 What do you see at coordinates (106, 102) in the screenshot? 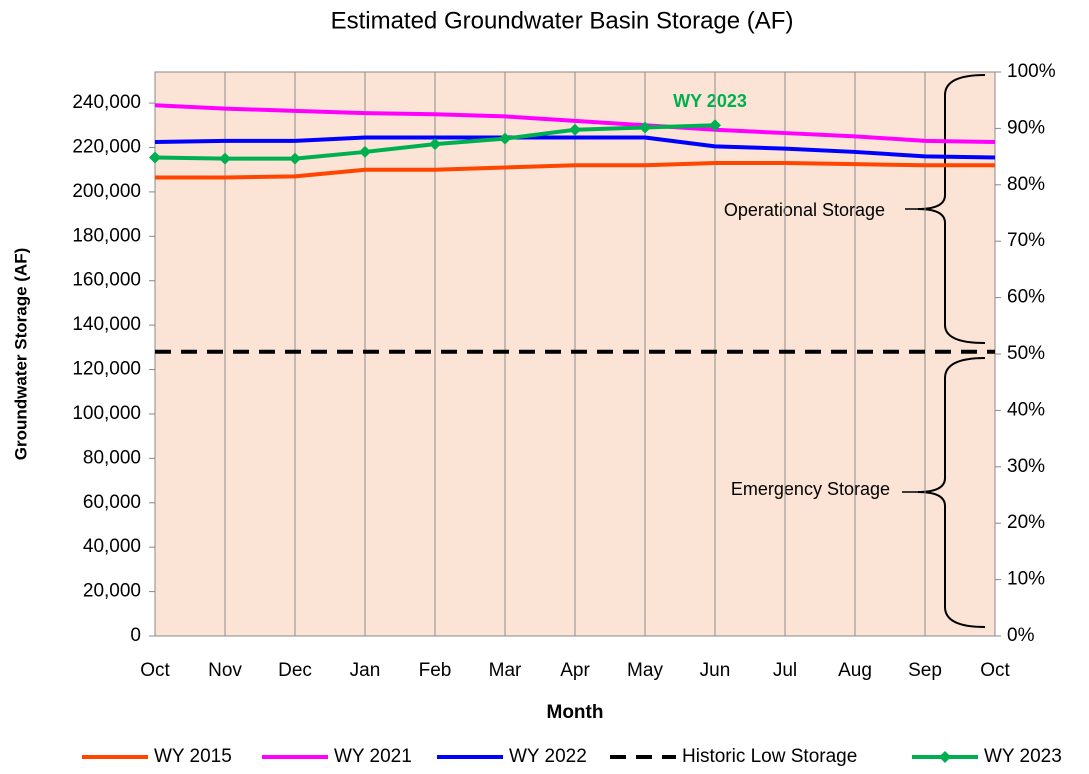
I see `y-tick-label: 240,000` at bounding box center [106, 102].